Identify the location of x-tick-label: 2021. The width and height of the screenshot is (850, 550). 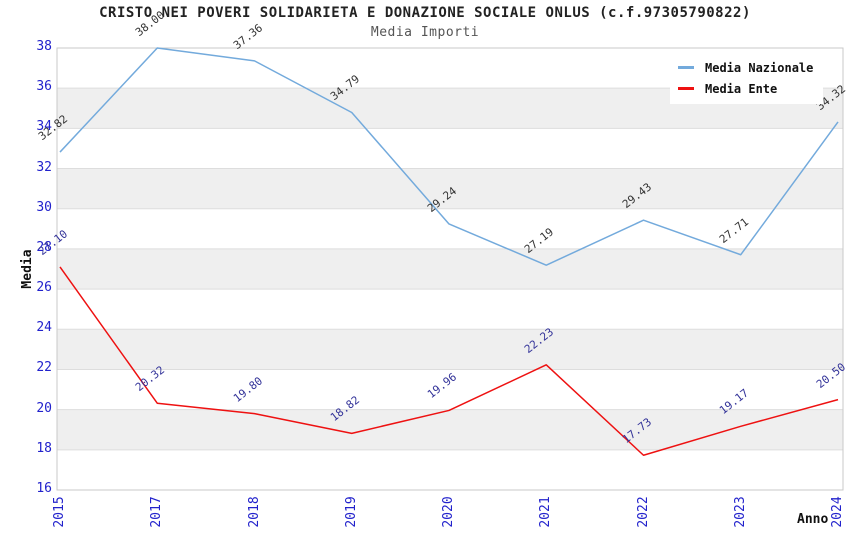
(546, 512).